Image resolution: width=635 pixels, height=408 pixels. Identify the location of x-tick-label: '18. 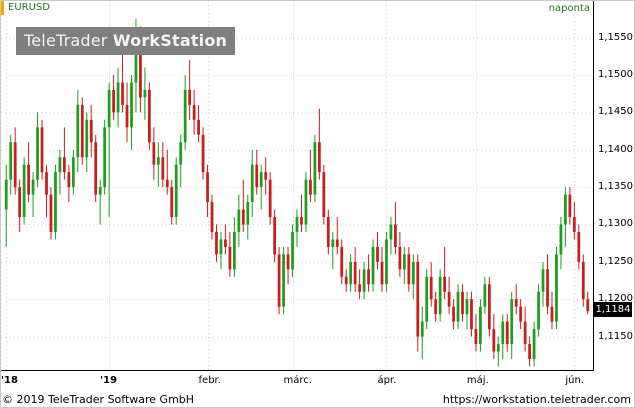
(9, 380).